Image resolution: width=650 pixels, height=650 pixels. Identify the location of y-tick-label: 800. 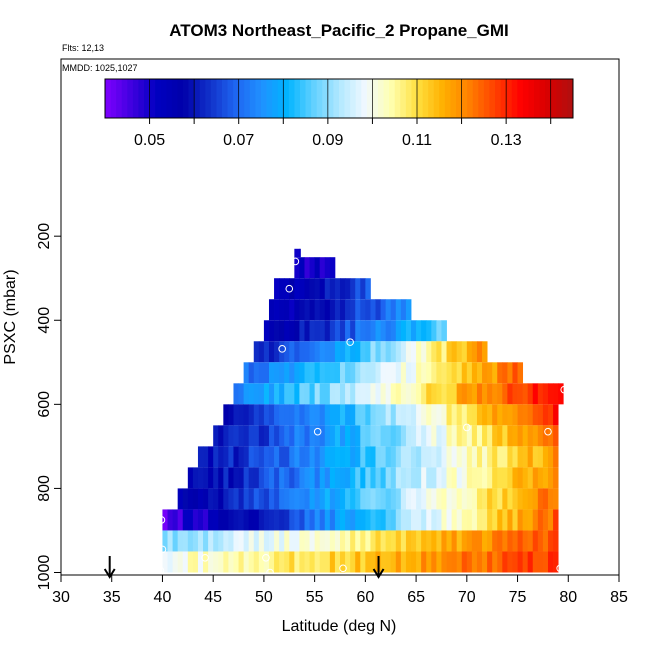
(44, 488).